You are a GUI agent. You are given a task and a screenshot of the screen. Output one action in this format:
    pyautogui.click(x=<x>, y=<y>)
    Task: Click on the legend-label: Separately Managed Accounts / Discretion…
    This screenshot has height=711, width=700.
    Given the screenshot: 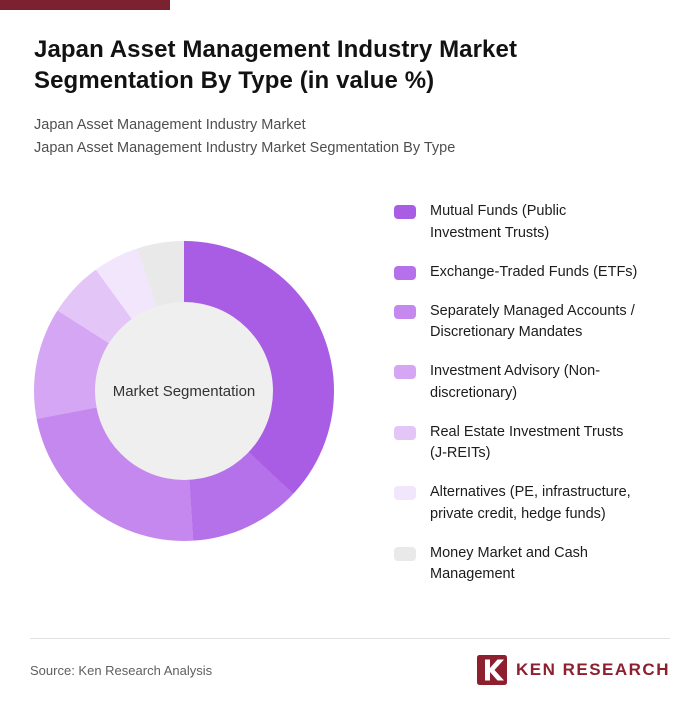 What is the action you would take?
    pyautogui.click(x=532, y=321)
    